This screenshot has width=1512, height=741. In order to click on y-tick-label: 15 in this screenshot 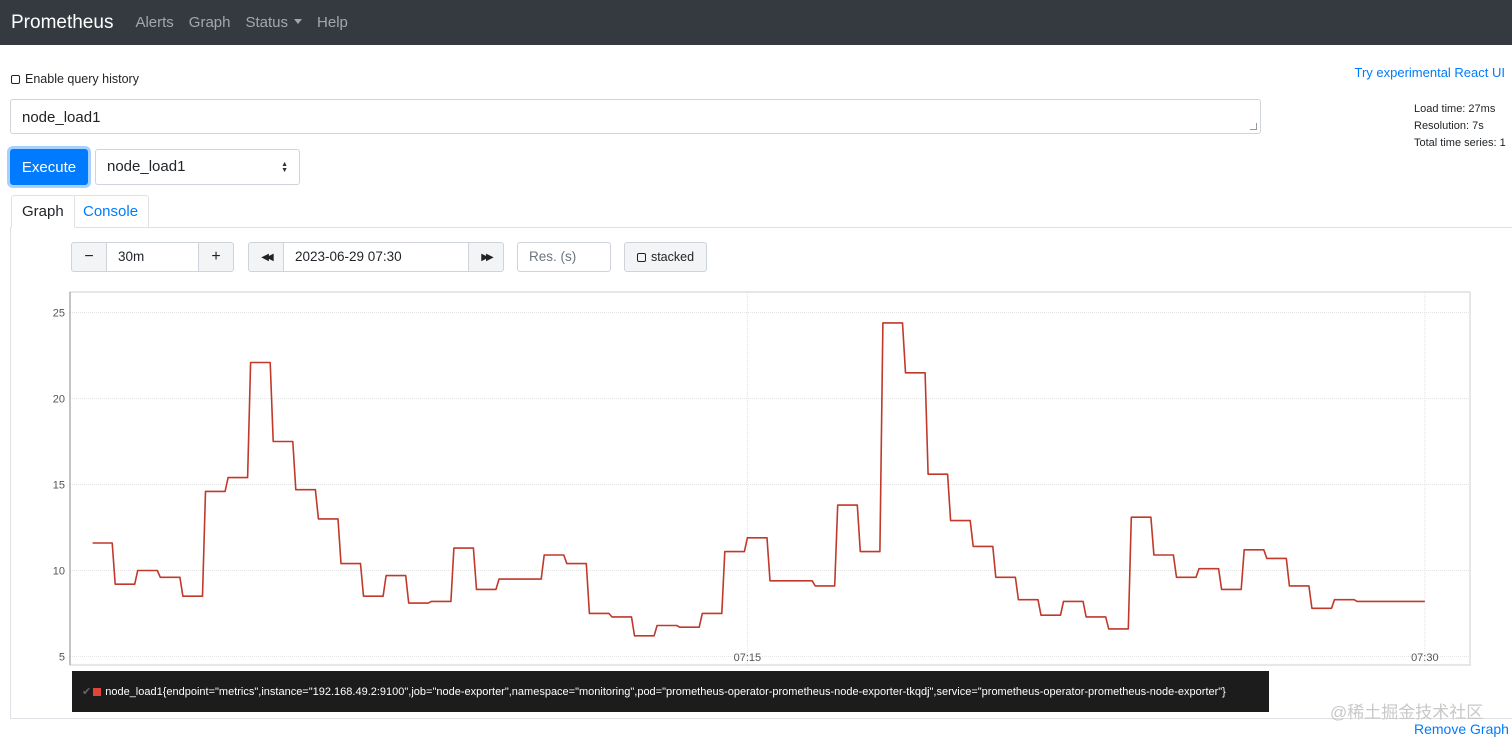, I will do `click(59, 486)`.